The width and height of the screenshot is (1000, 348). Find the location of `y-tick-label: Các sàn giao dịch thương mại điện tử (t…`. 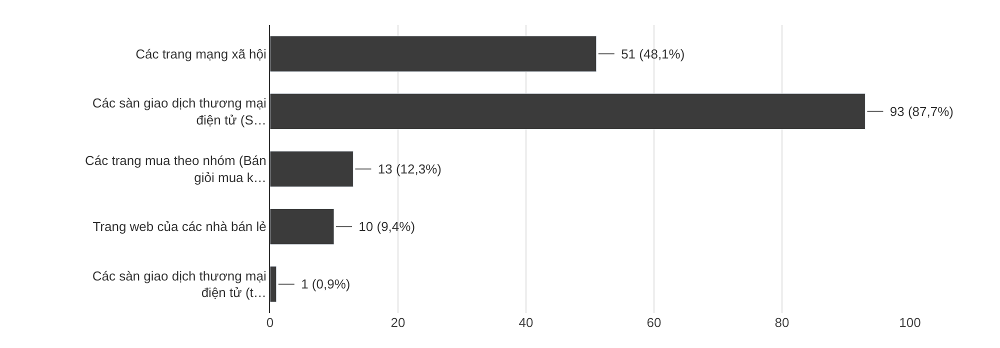

y-tick-label: Các sàn giao dịch thương mại điện tử (t… is located at coordinates (179, 284).